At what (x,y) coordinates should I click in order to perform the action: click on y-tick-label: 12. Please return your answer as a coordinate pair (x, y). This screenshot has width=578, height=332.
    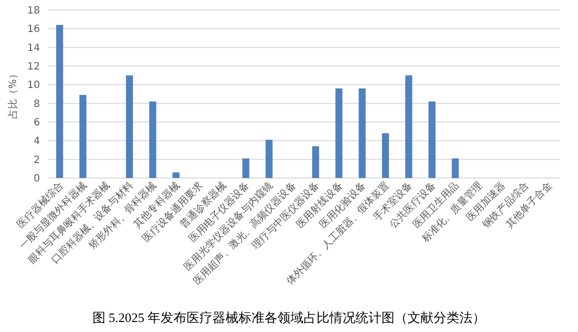
    Looking at the image, I should click on (33, 67).